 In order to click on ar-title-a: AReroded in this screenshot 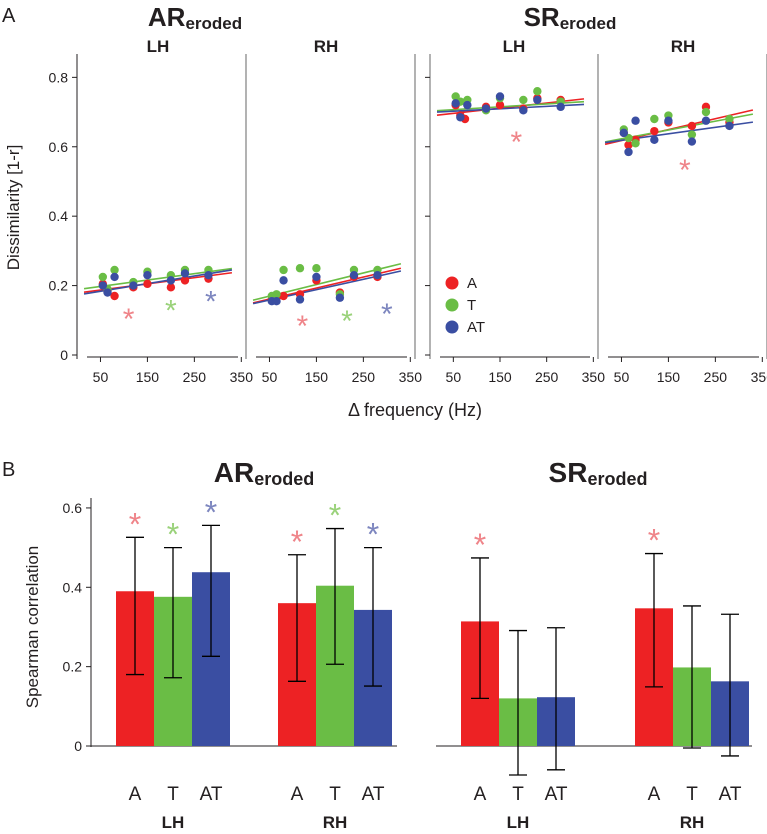, I will do `click(195, 17)`.